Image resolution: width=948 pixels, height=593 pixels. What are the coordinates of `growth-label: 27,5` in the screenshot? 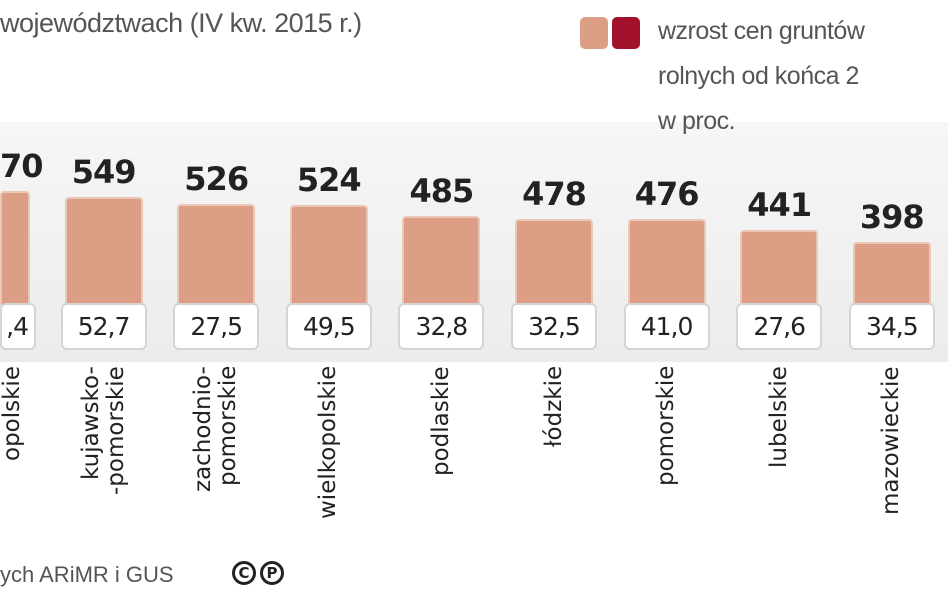 It's located at (216, 326).